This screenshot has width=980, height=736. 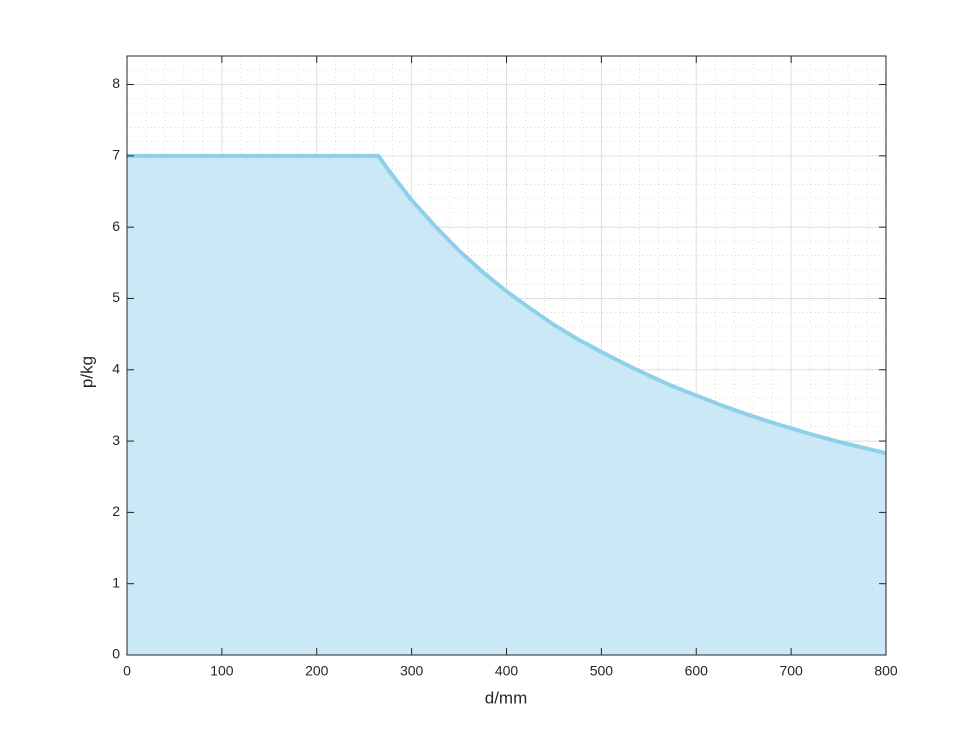 What do you see at coordinates (127, 671) in the screenshot?
I see `x-tick-label: 0` at bounding box center [127, 671].